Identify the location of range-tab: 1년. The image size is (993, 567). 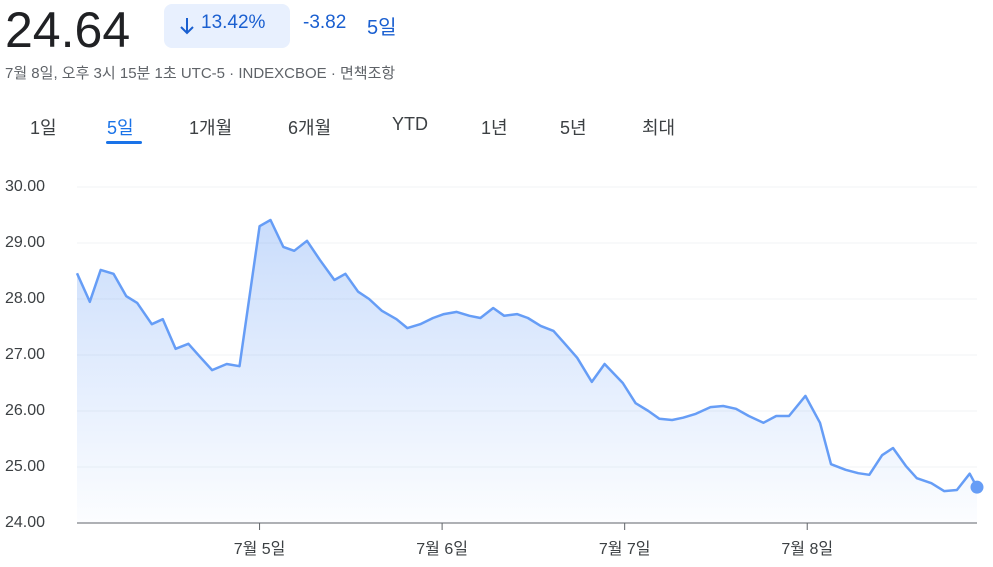
(494, 128).